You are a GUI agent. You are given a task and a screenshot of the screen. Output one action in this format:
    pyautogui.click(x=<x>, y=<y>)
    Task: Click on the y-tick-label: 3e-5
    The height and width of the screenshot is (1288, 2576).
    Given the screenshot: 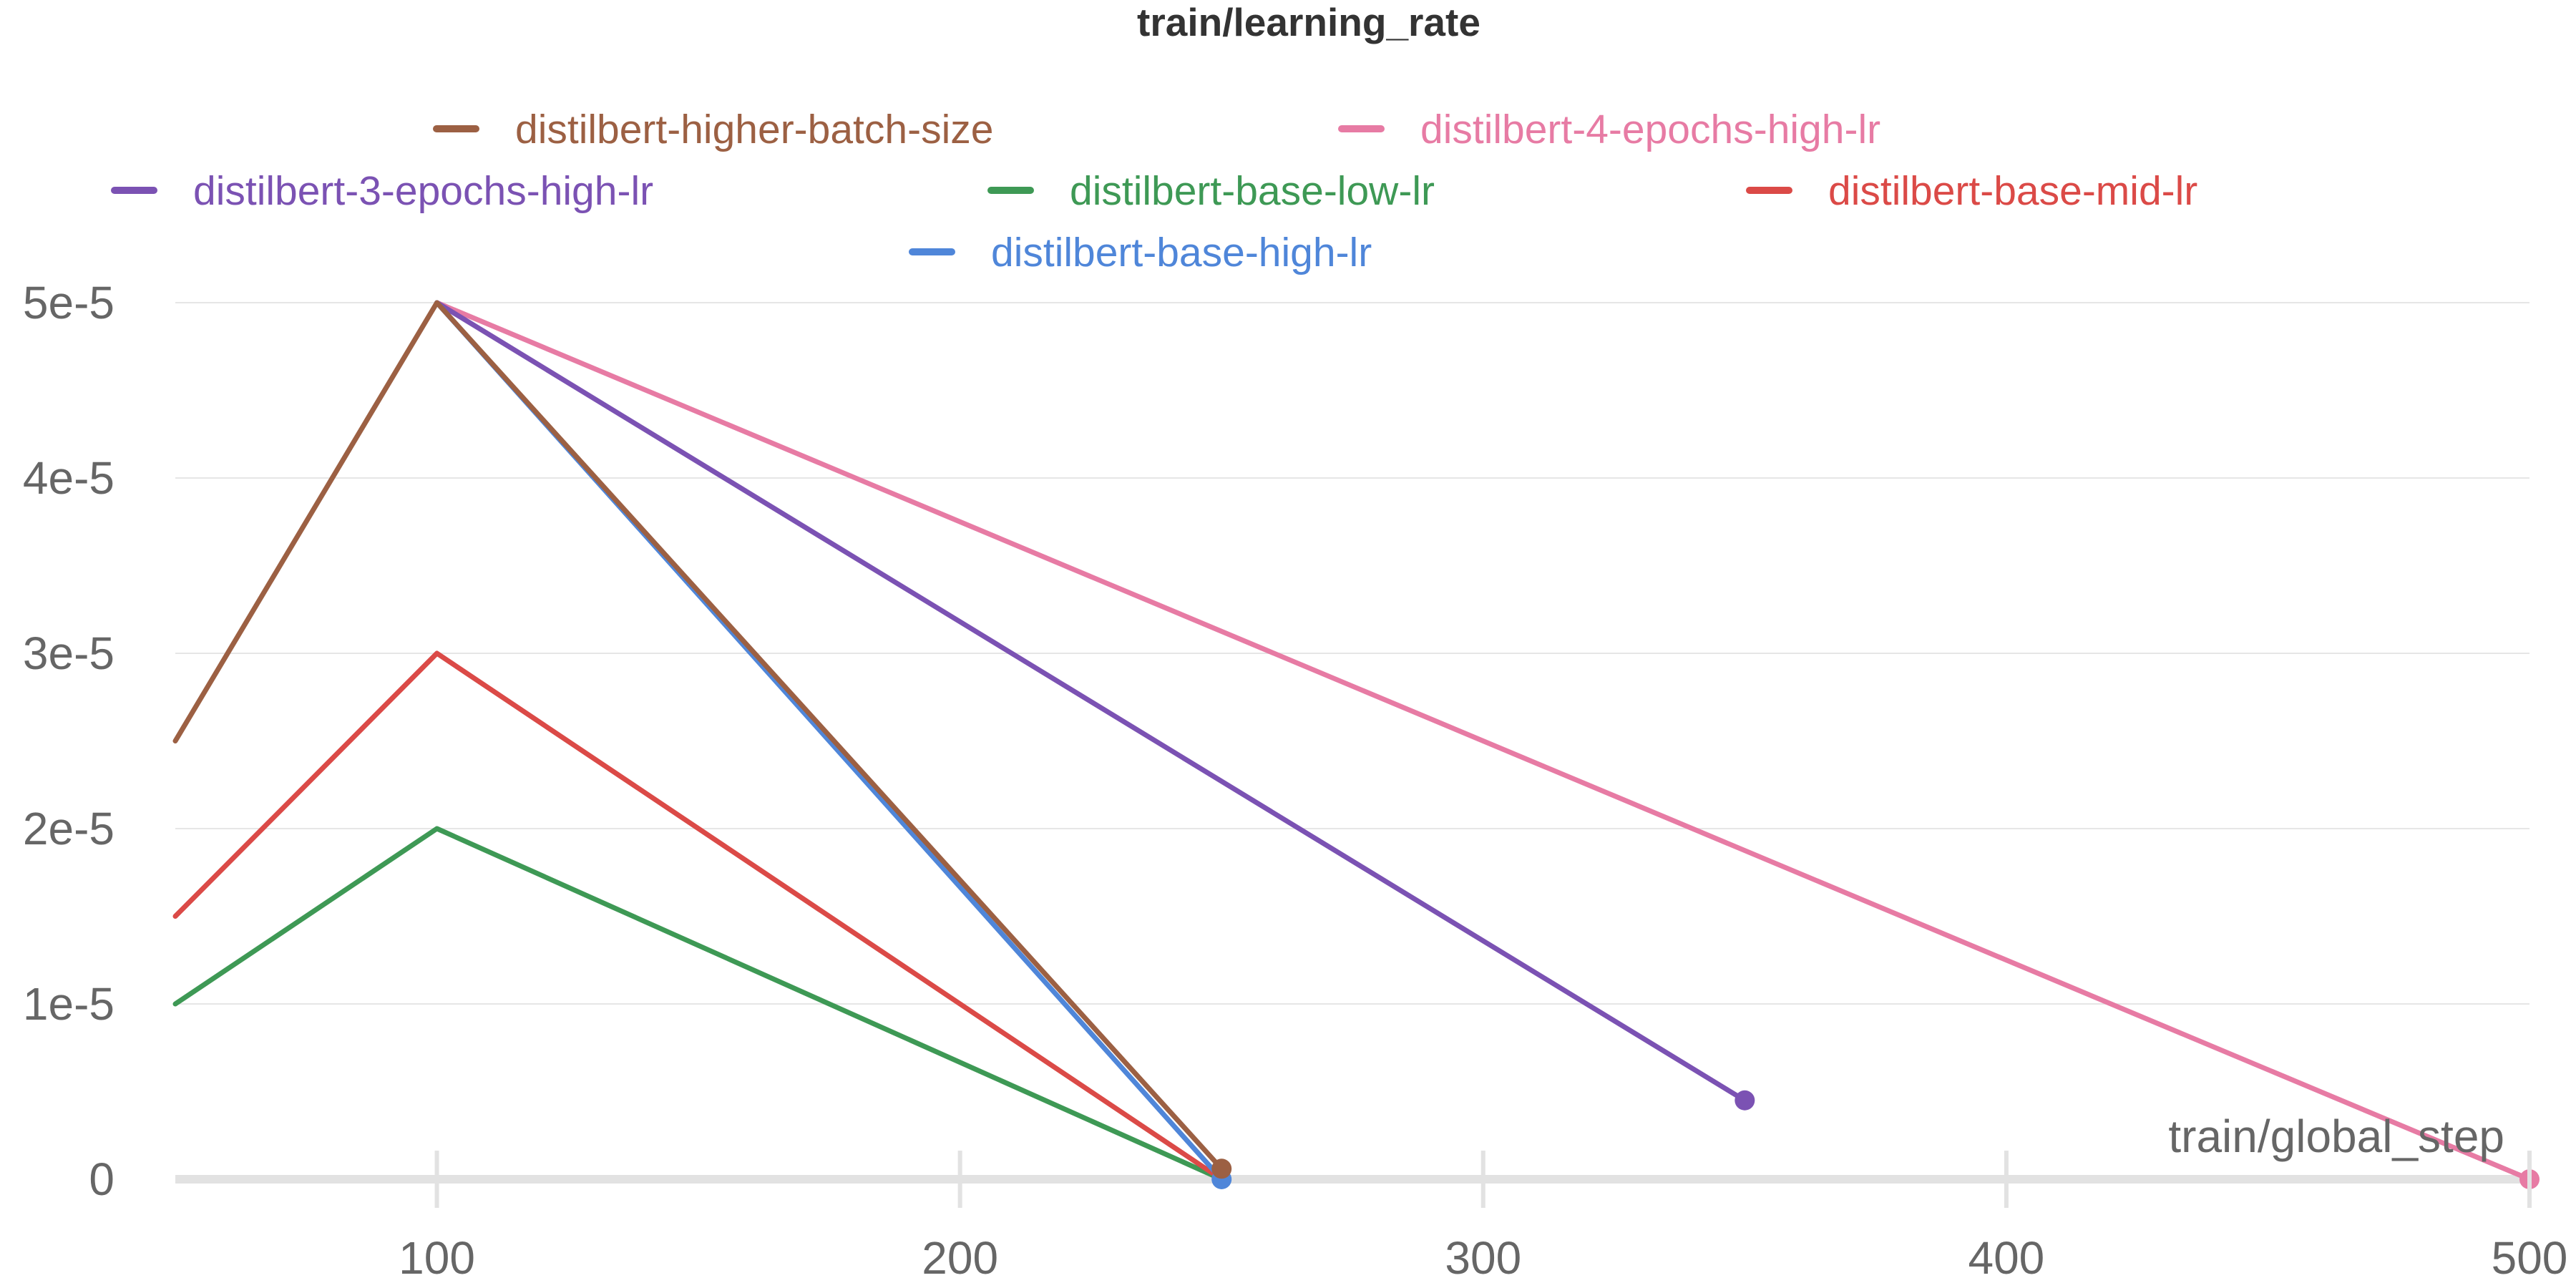 What is the action you would take?
    pyautogui.click(x=68, y=653)
    